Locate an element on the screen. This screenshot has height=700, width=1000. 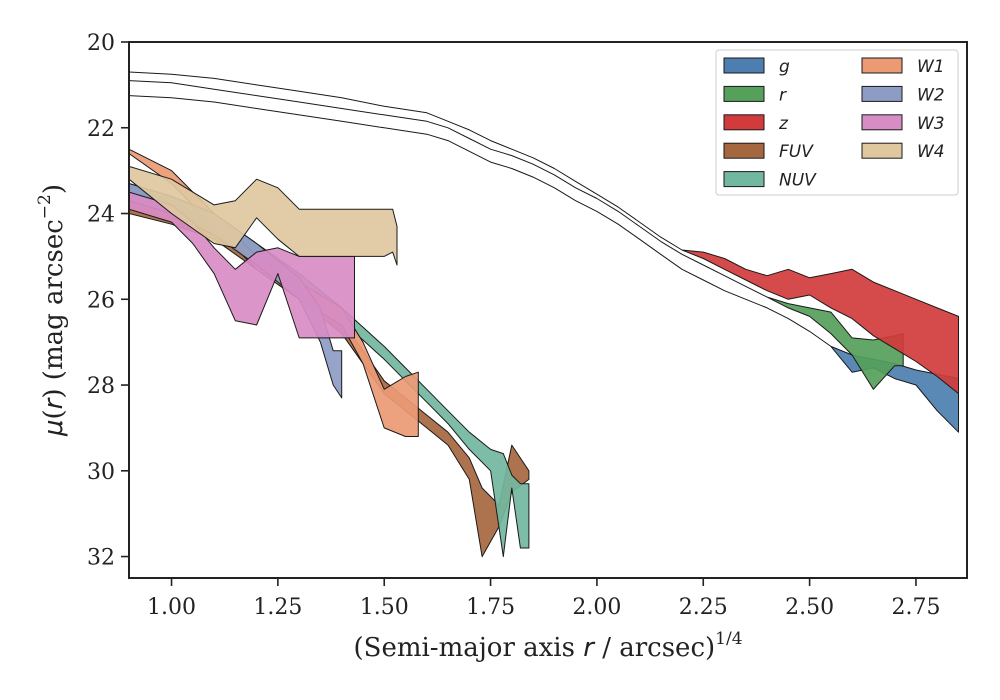
x-tick-label: 1.00 is located at coordinates (171, 607).